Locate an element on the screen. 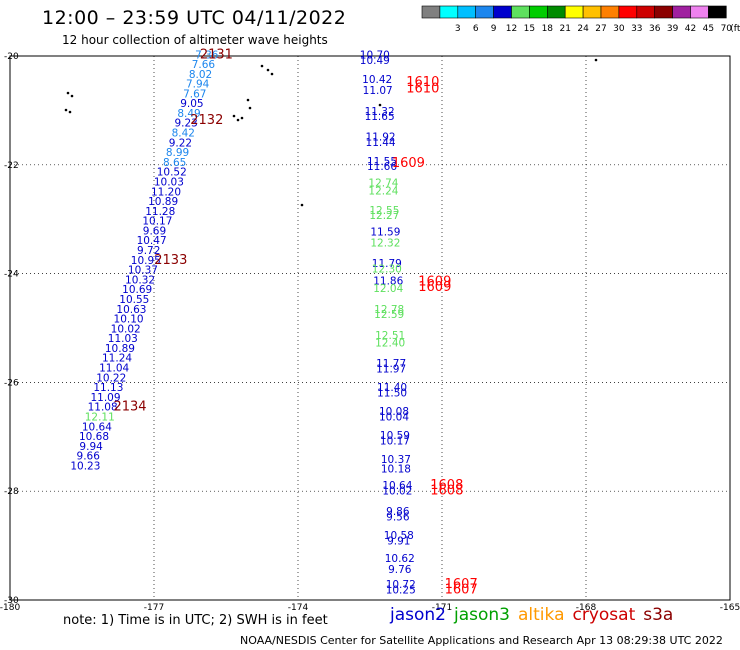  wave-height-label: 7.67 is located at coordinates (194, 94).